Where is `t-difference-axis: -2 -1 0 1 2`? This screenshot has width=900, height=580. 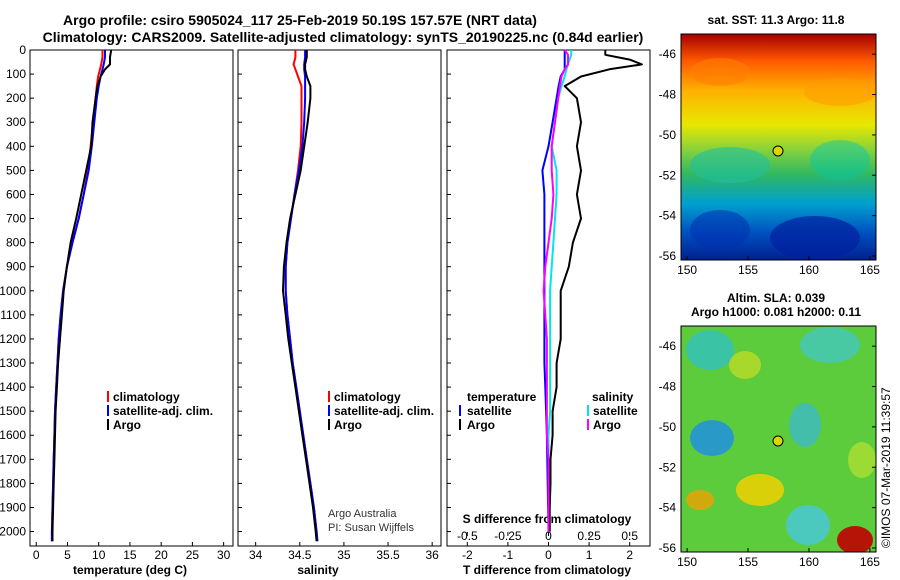
t-difference-axis: -2 -1 0 1 2 is located at coordinates (547, 552).